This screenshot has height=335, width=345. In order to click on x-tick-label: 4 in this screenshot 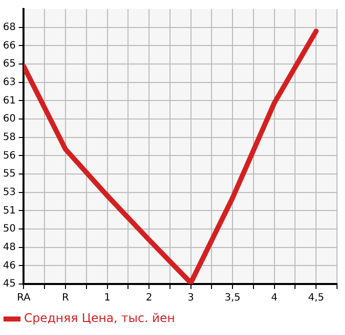, I will do `click(274, 298)`.